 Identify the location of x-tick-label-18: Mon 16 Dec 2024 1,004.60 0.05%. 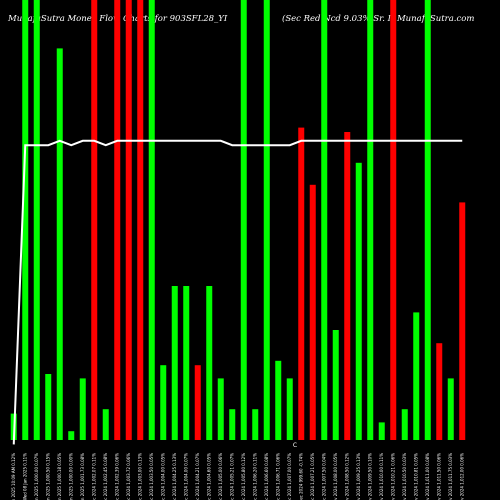
(208, 476).